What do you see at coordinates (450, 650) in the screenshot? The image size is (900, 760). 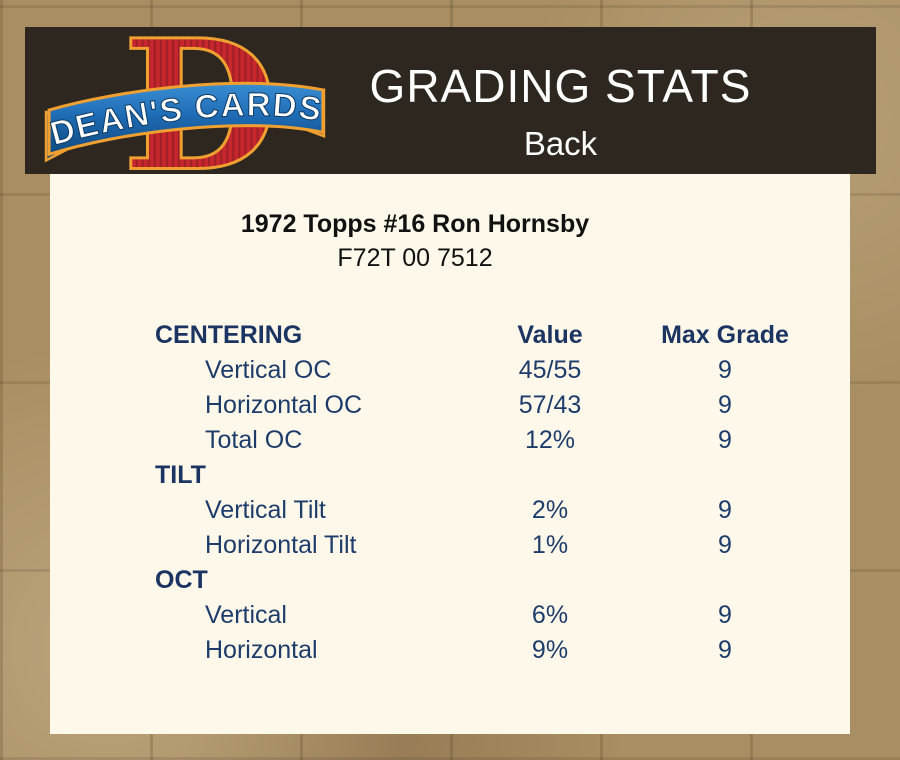 I see `table-row-oct-horizontal: Horizontal 9% 9` at bounding box center [450, 650].